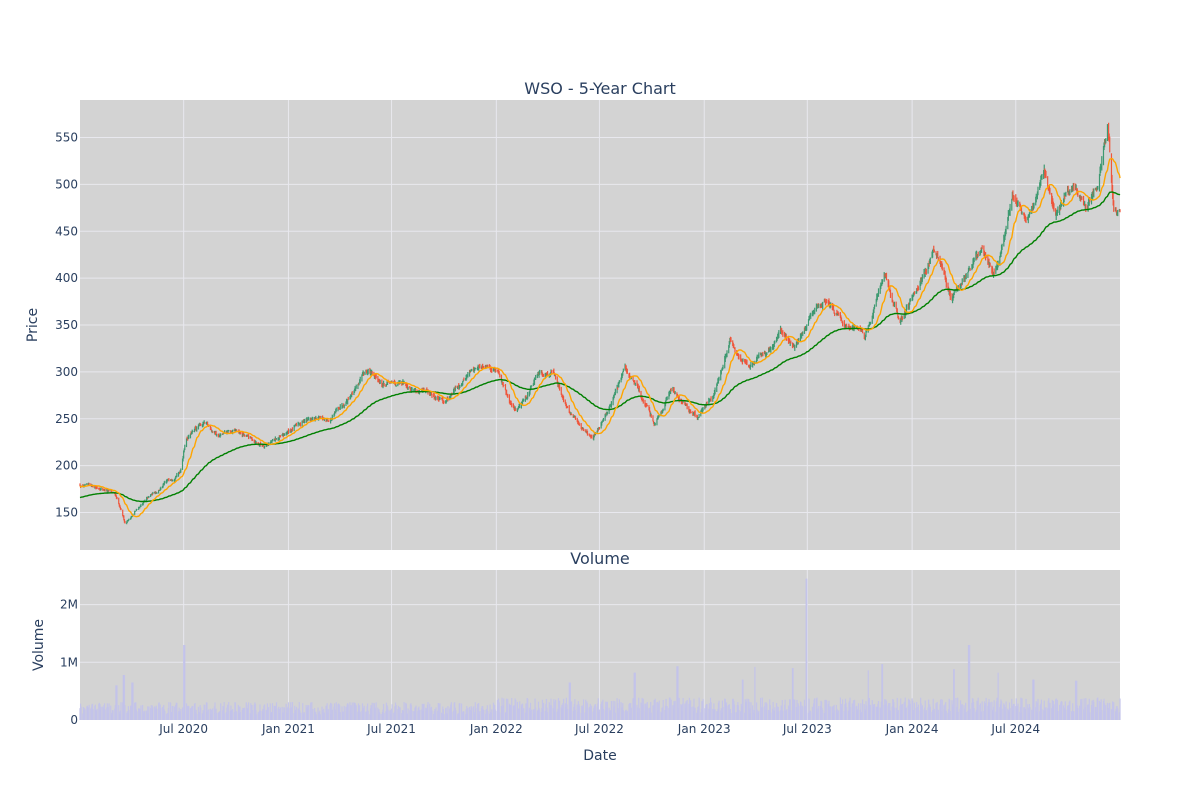 This screenshot has height=804, width=1200. What do you see at coordinates (69, 605) in the screenshot?
I see `volume-y-tick-label: 2M` at bounding box center [69, 605].